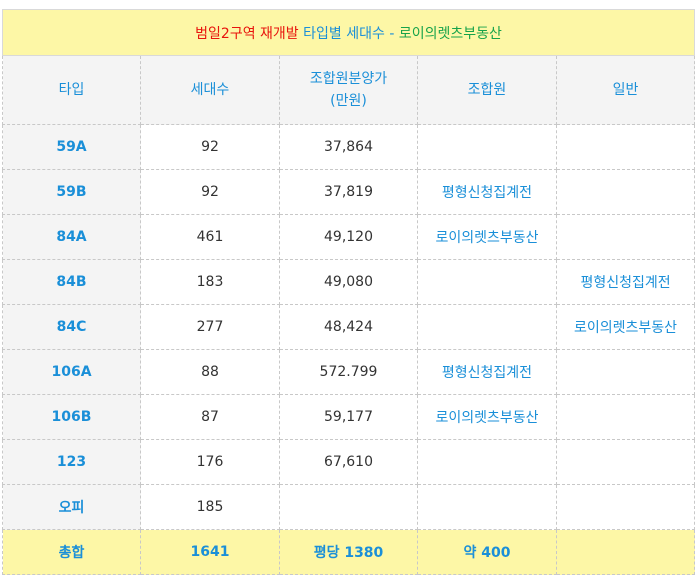 The height and width of the screenshot is (584, 697). I want to click on table-row: 84B 183 49,080 평형신청집계전, so click(349, 282).